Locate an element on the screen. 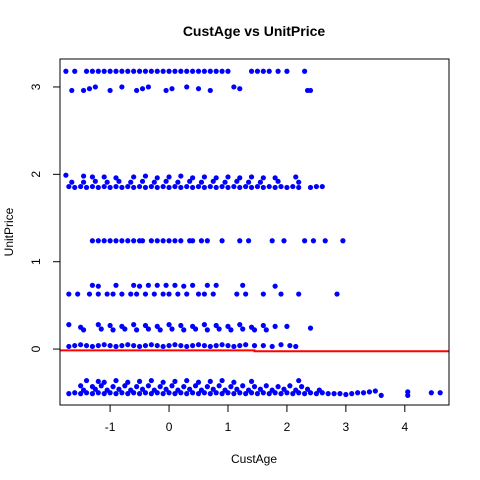 The height and width of the screenshot is (480, 480). x-tick-label: 0 is located at coordinates (169, 427).